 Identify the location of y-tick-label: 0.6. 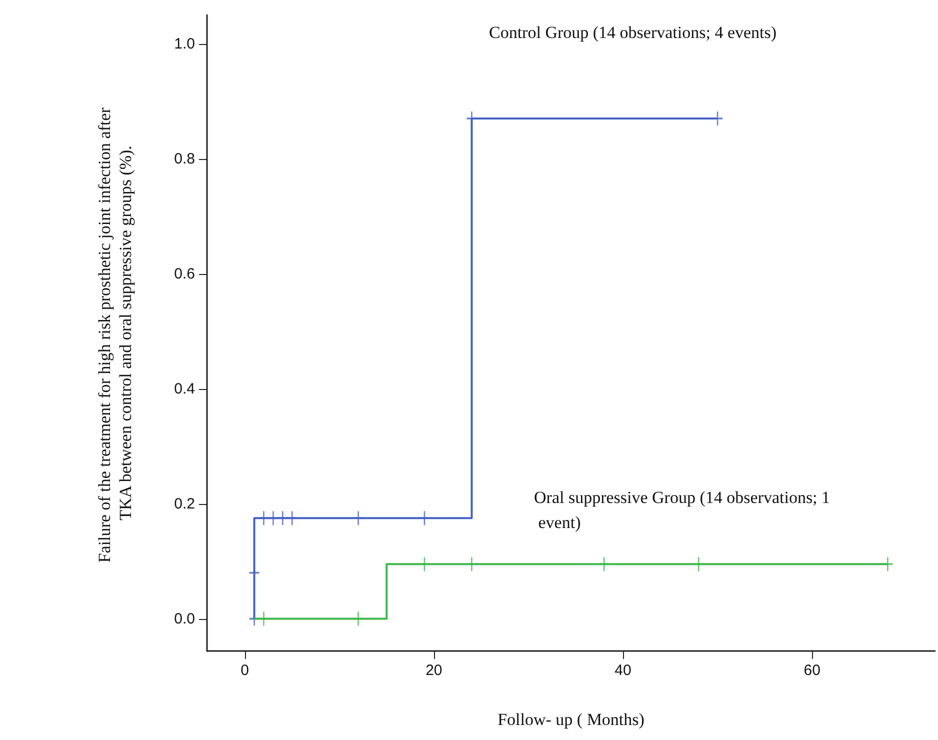
(184, 273).